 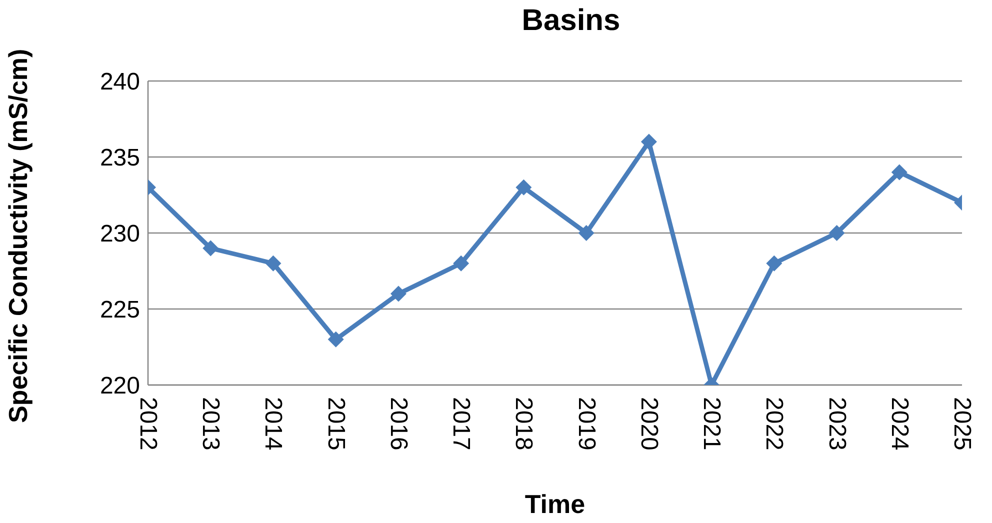 I want to click on x-tick-label: 2016, so click(x=398, y=423).